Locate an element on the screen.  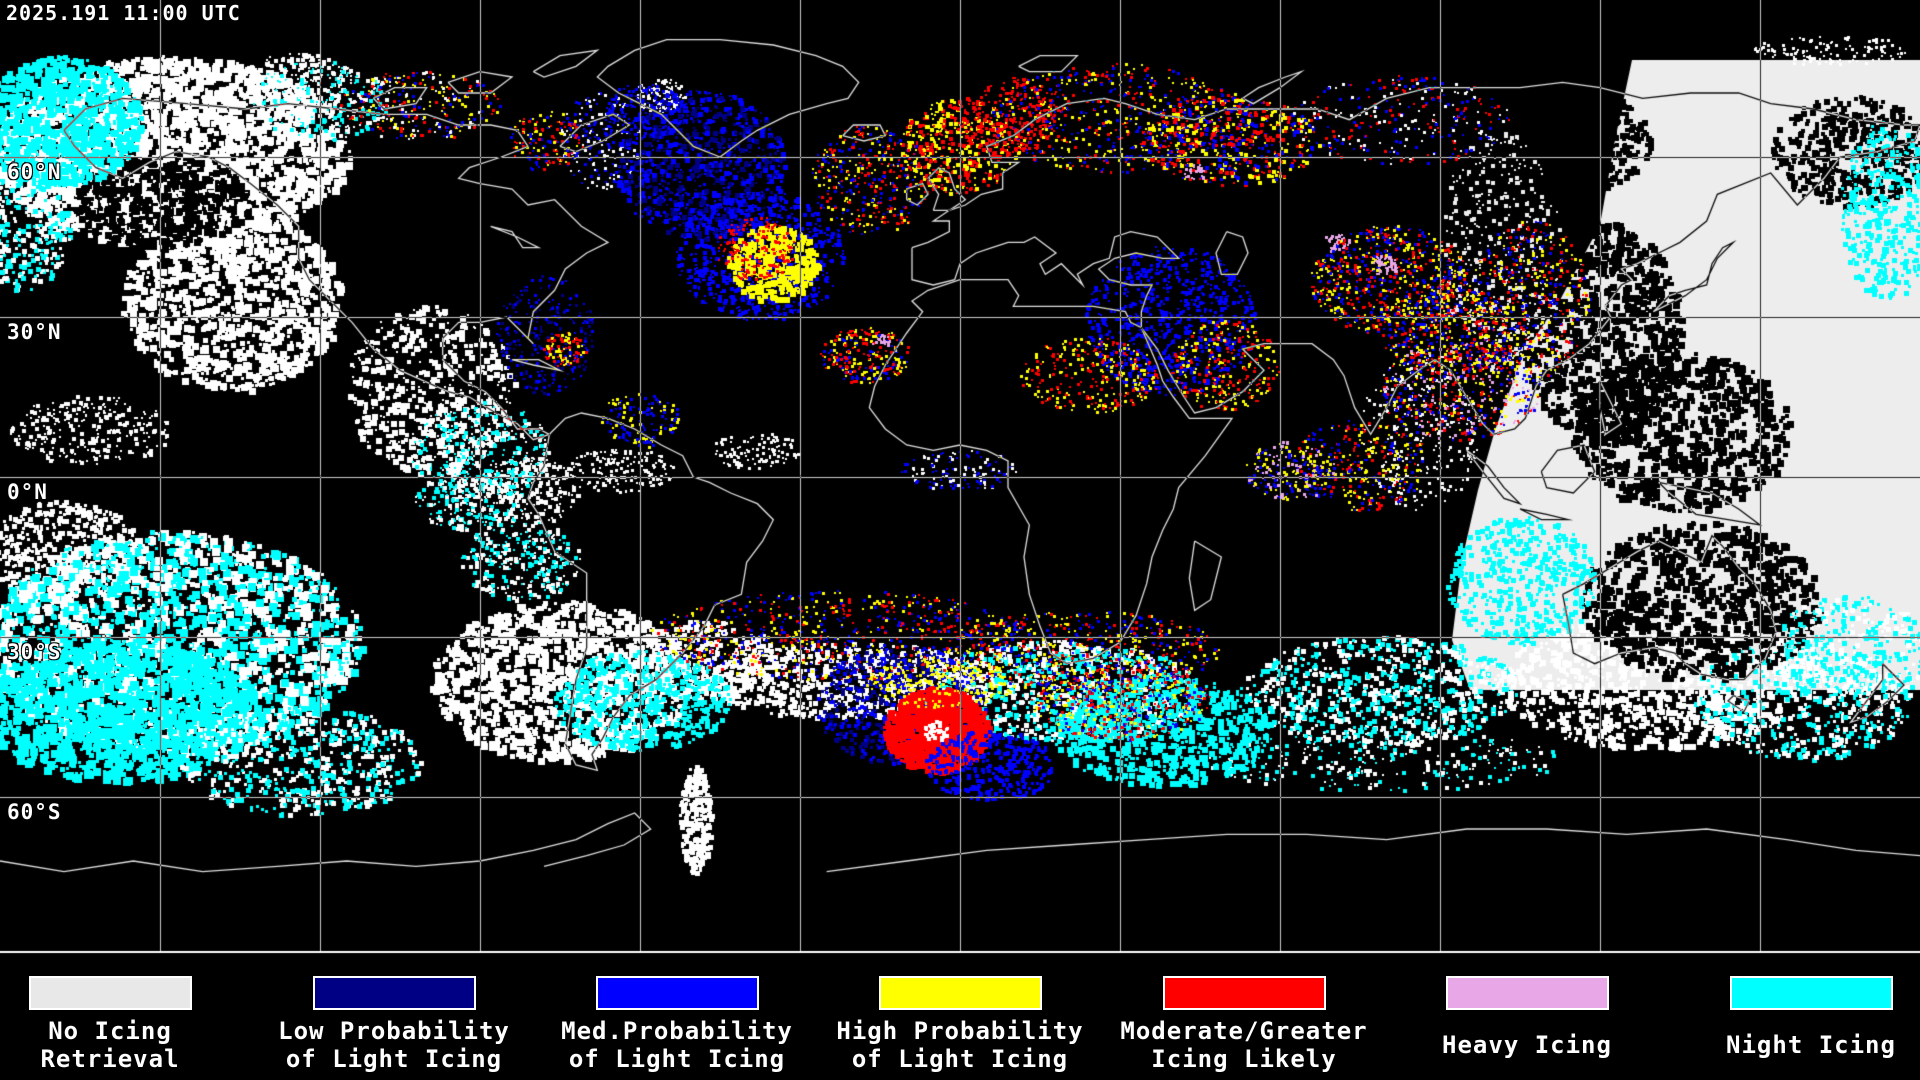
legend-item-no-icing-retrieval: No Icing Retrieval is located at coordinates (123, 1024).